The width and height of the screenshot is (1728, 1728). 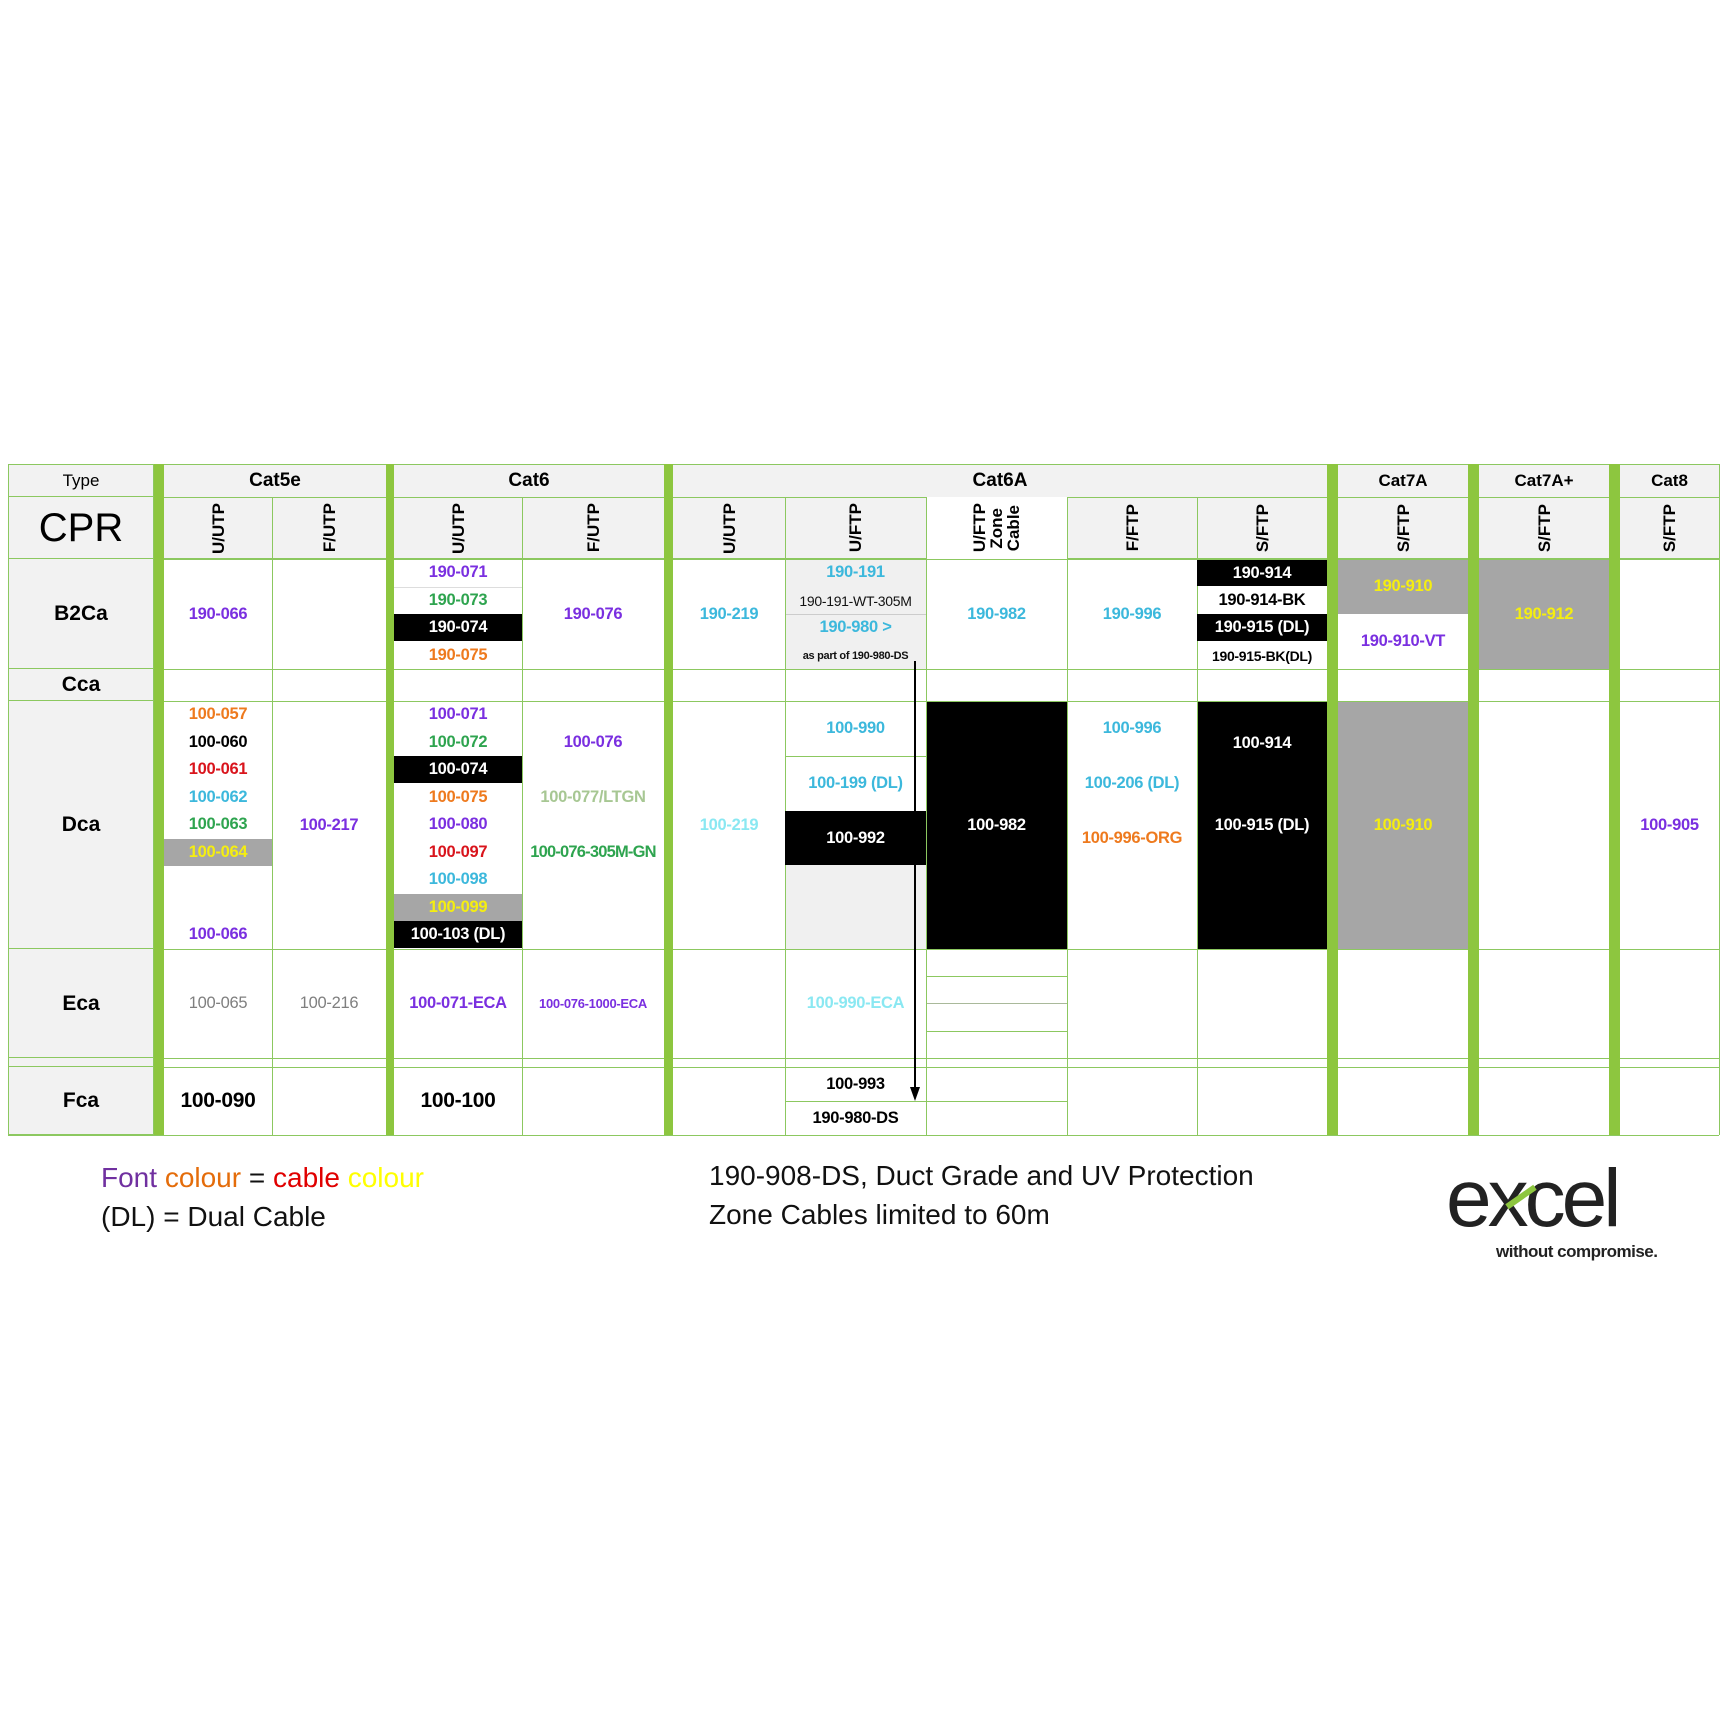 What do you see at coordinates (458, 627) in the screenshot?
I see `part-number: 190-074` at bounding box center [458, 627].